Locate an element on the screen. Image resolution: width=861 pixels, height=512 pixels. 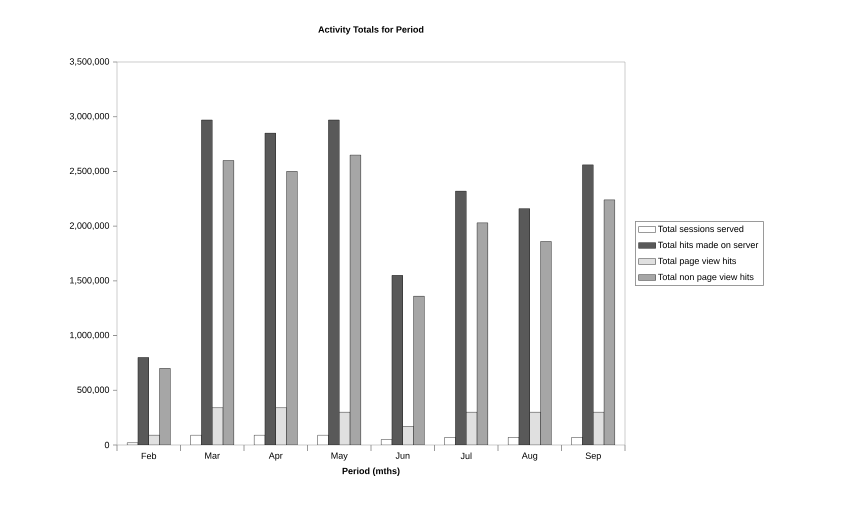
x-tick-label: Mar is located at coordinates (212, 455).